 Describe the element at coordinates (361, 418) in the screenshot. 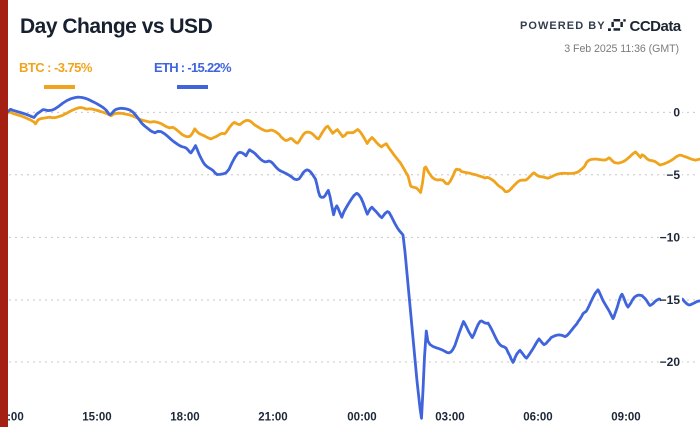

I see `svg-text: 00:00` at that location.